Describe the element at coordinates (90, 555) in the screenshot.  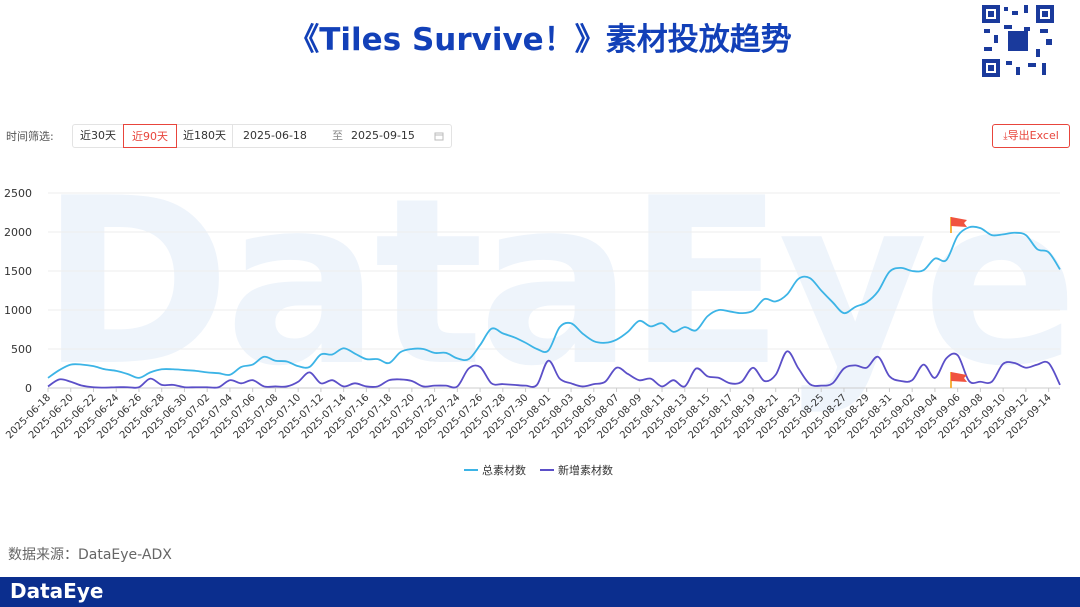
I see `data-source: 数据来源：DataEye-ADX` at that location.